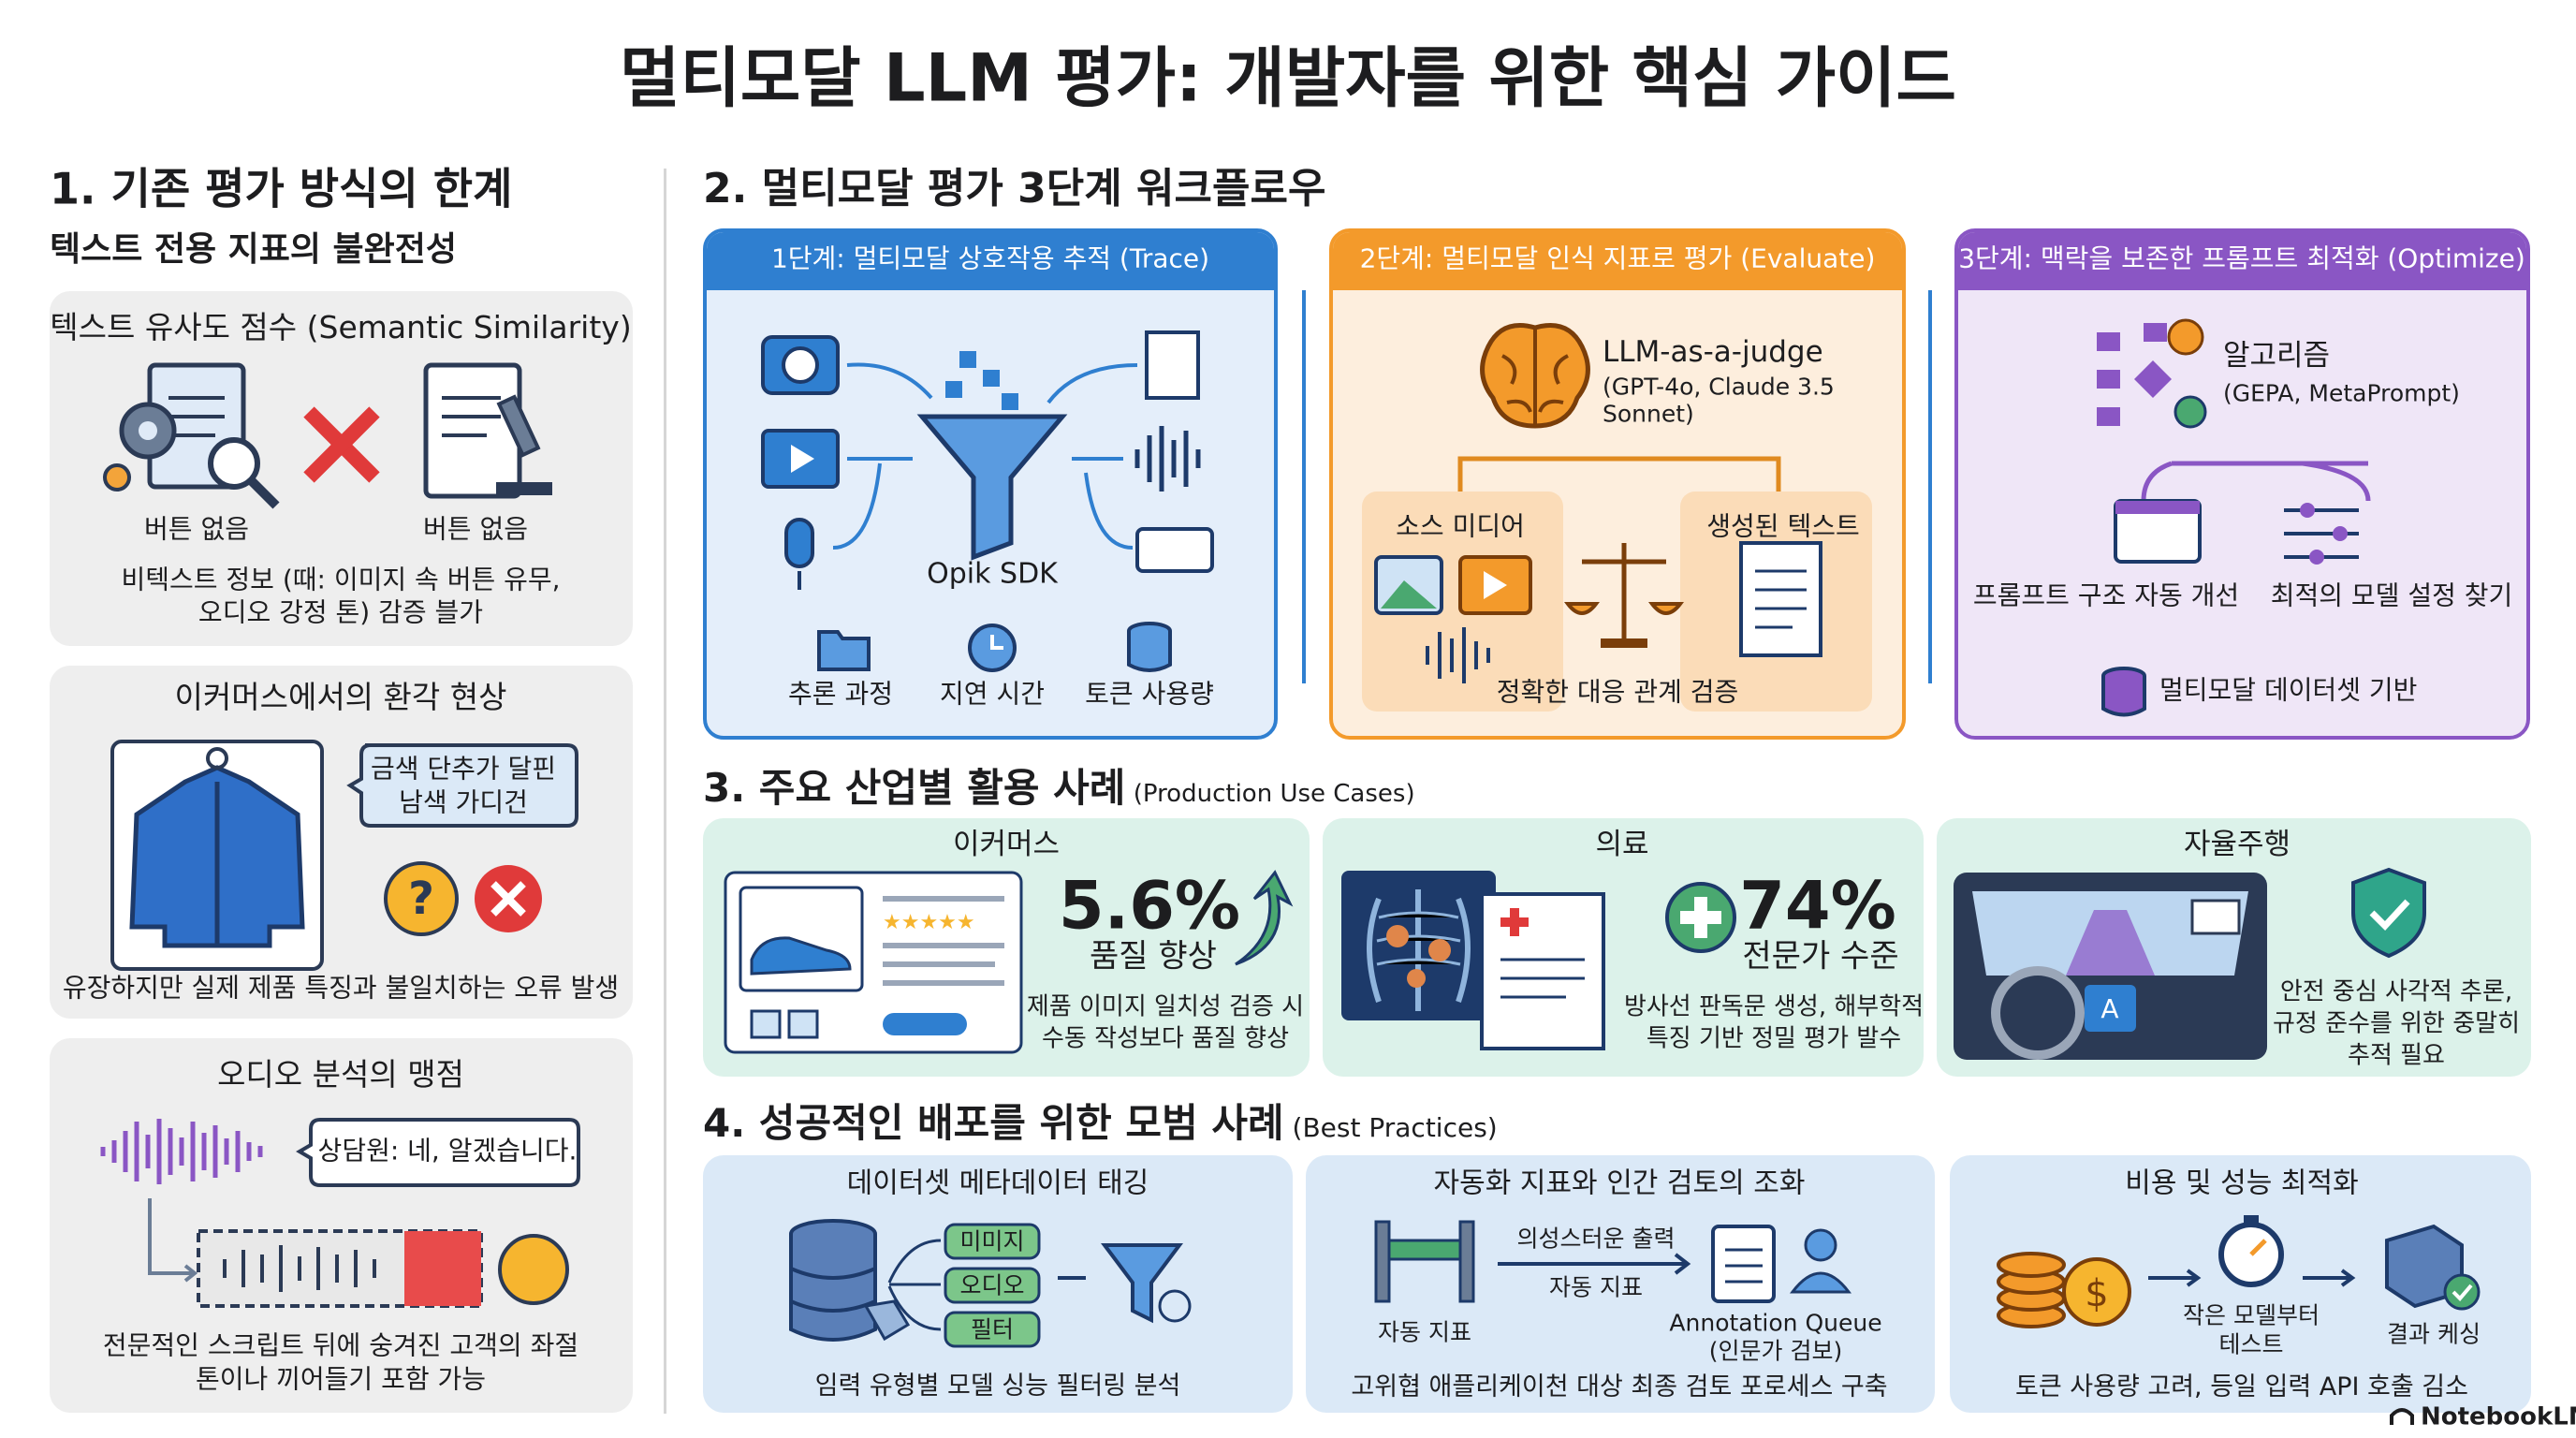 This screenshot has width=2576, height=1438. I want to click on section-heading: 2. 멀티모달 평가 3단계 워크플로우, so click(1015, 188).